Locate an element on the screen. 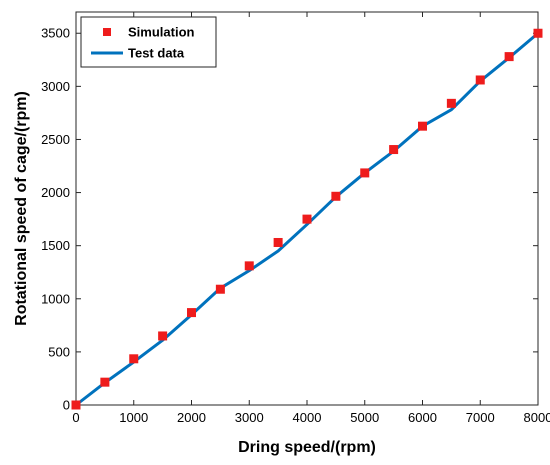  legend: Simulation Test data is located at coordinates (148, 42).